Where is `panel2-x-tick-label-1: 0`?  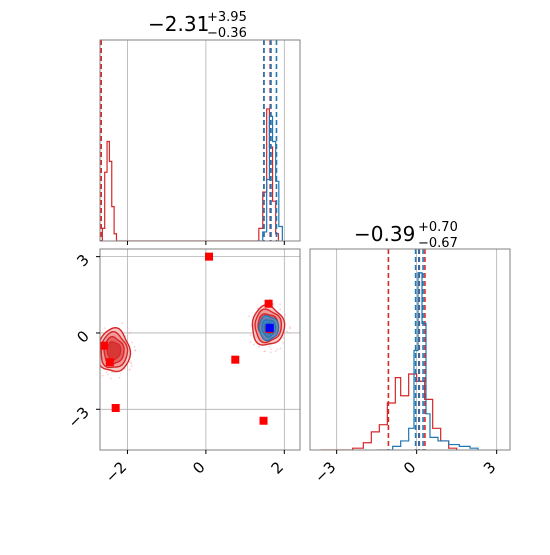 panel2-x-tick-label-1: 0 is located at coordinates (198, 467).